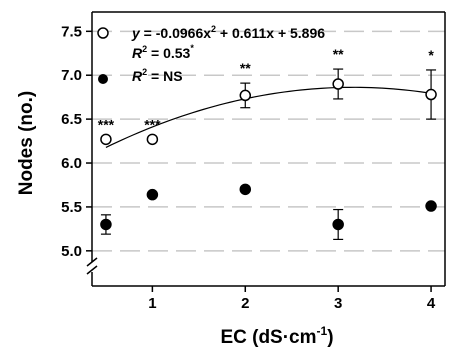 Image resolution: width=459 pixels, height=358 pixels. What do you see at coordinates (276, 336) in the screenshot?
I see `x-axis-label: EC (dS·cm-1)` at bounding box center [276, 336].